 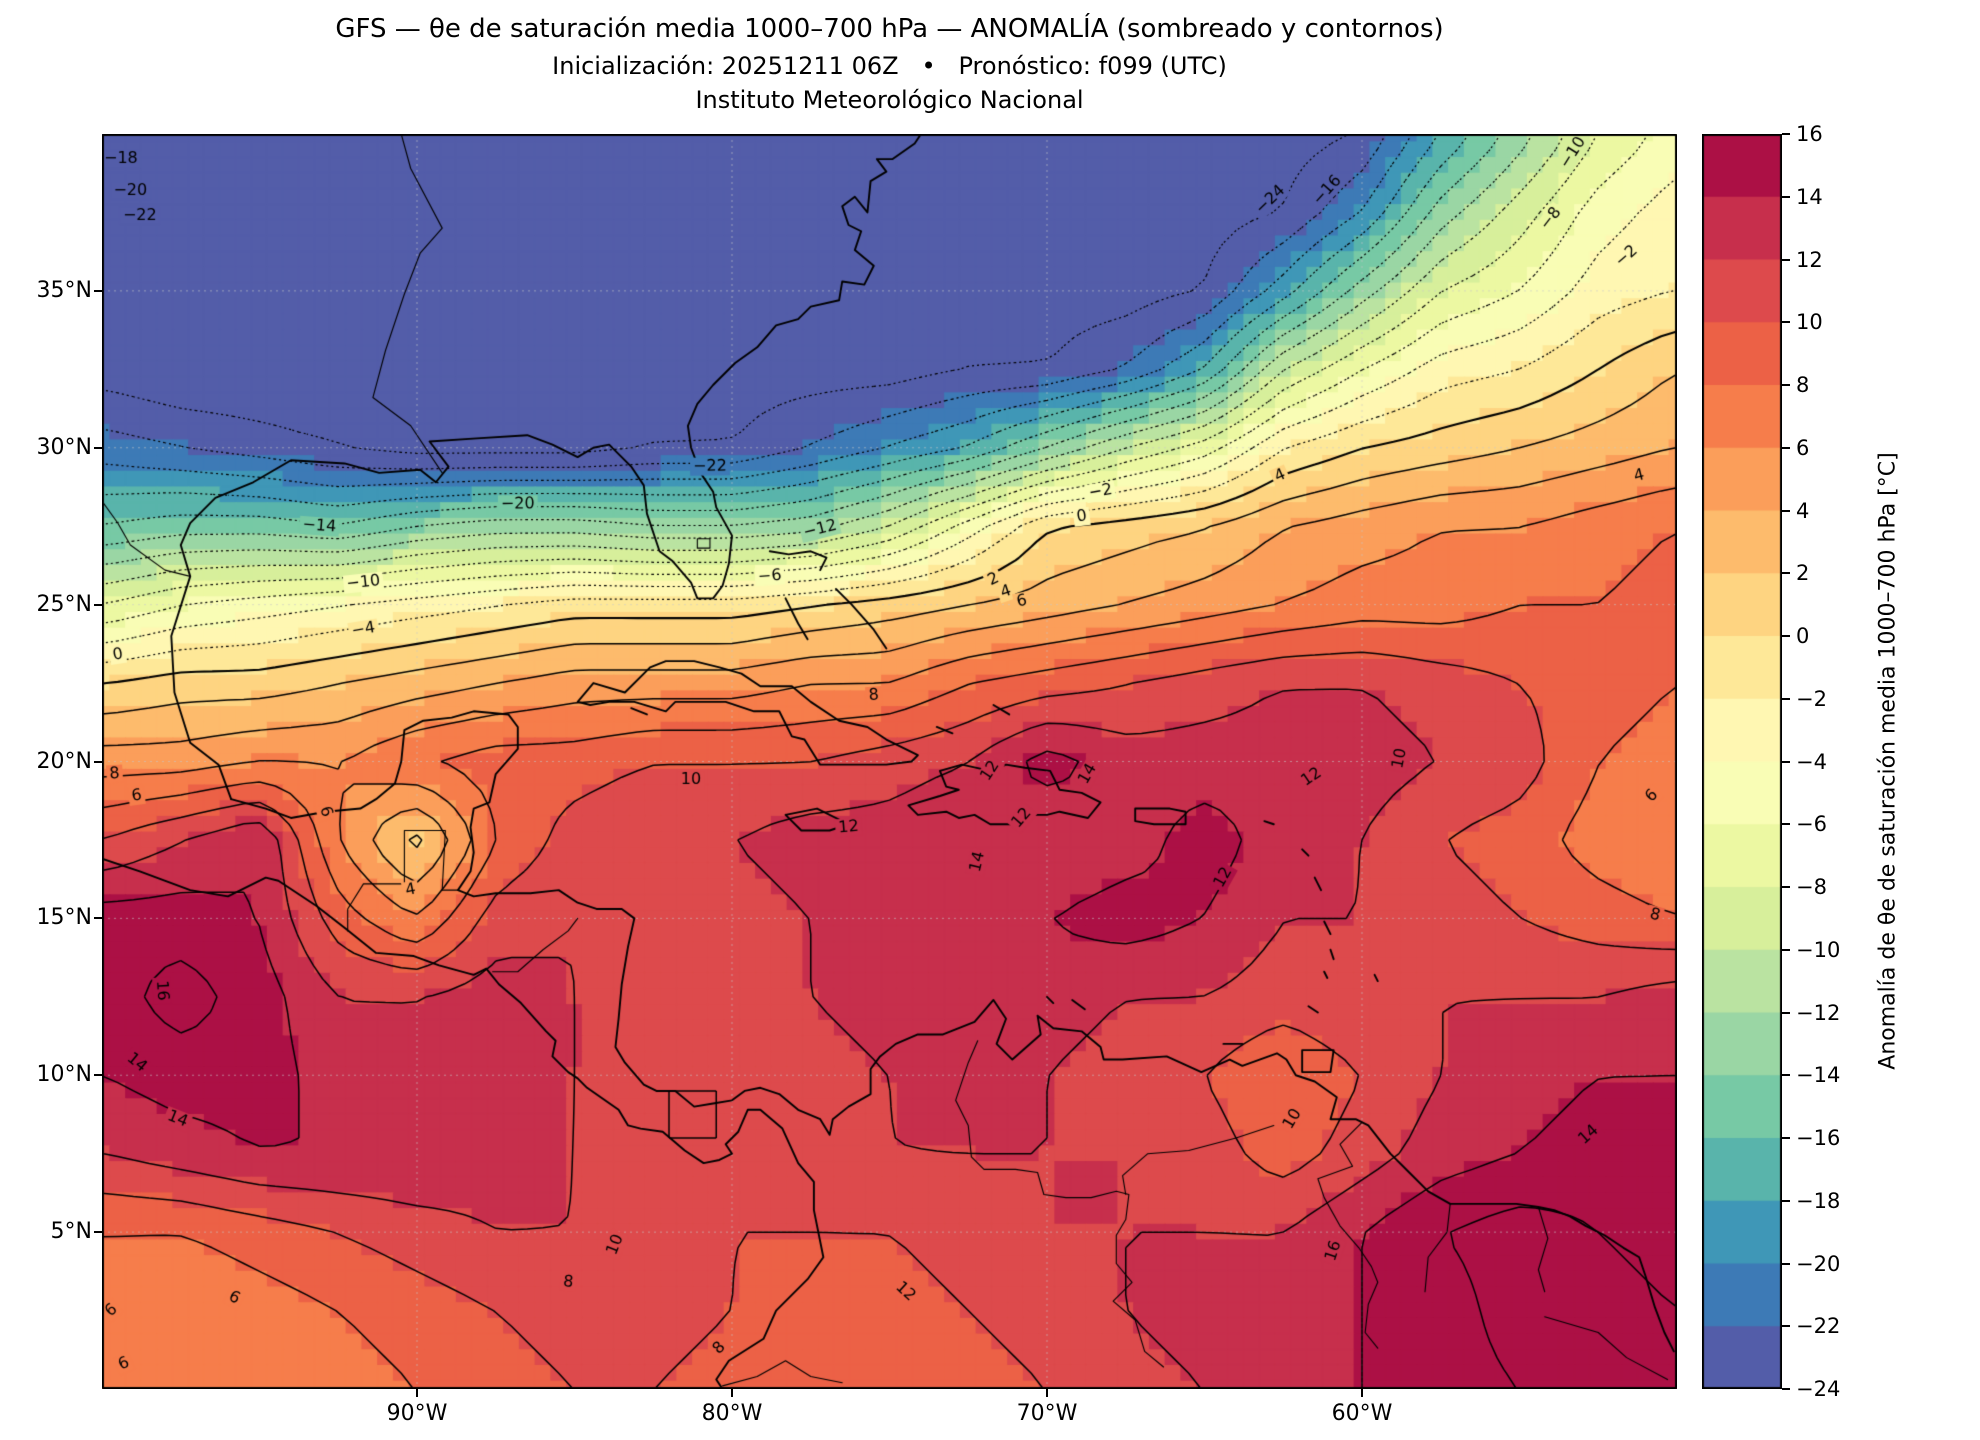 What do you see at coordinates (1811, 824) in the screenshot?
I see `colorbar-tick-label: −6` at bounding box center [1811, 824].